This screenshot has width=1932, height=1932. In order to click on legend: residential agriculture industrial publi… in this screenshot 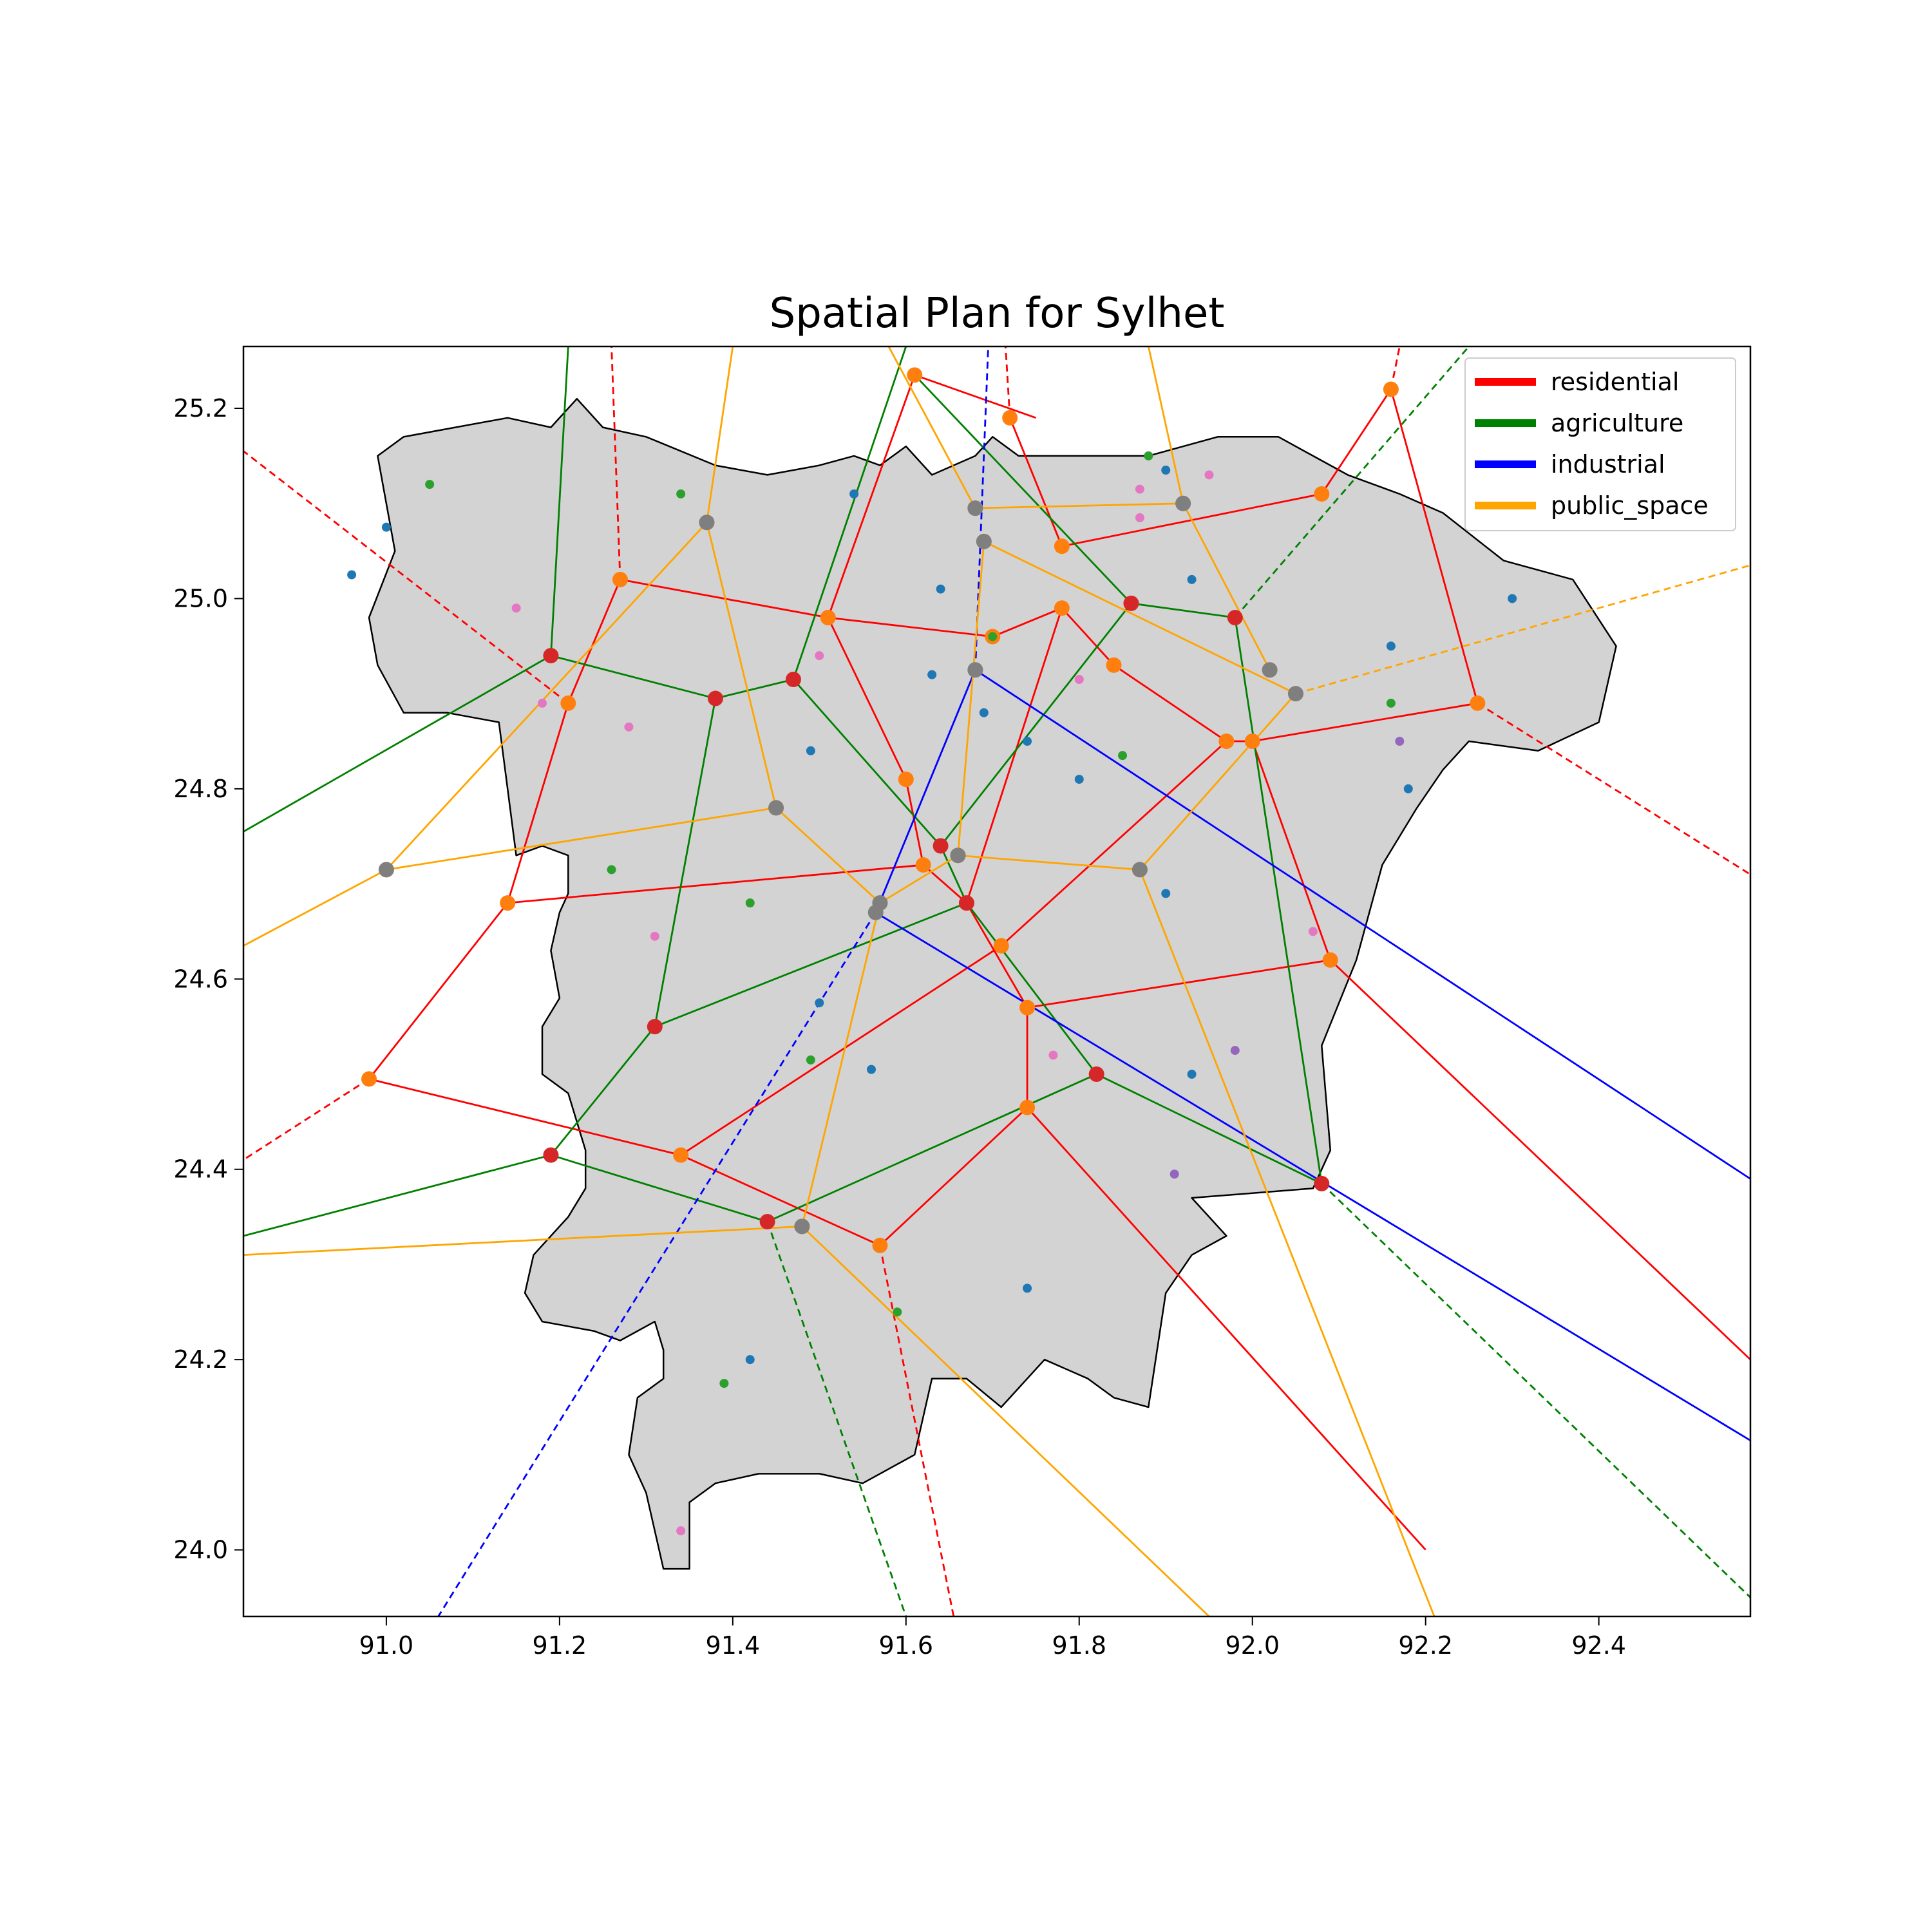, I will do `click(1600, 444)`.